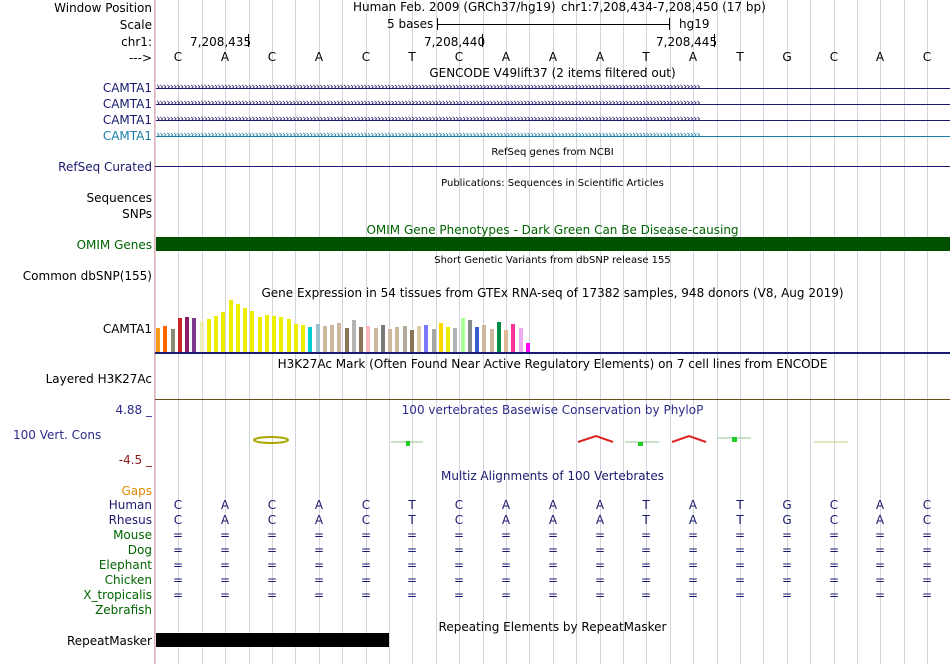  Describe the element at coordinates (127, 329) in the screenshot. I see `gtex-label: CAMTA1` at that location.